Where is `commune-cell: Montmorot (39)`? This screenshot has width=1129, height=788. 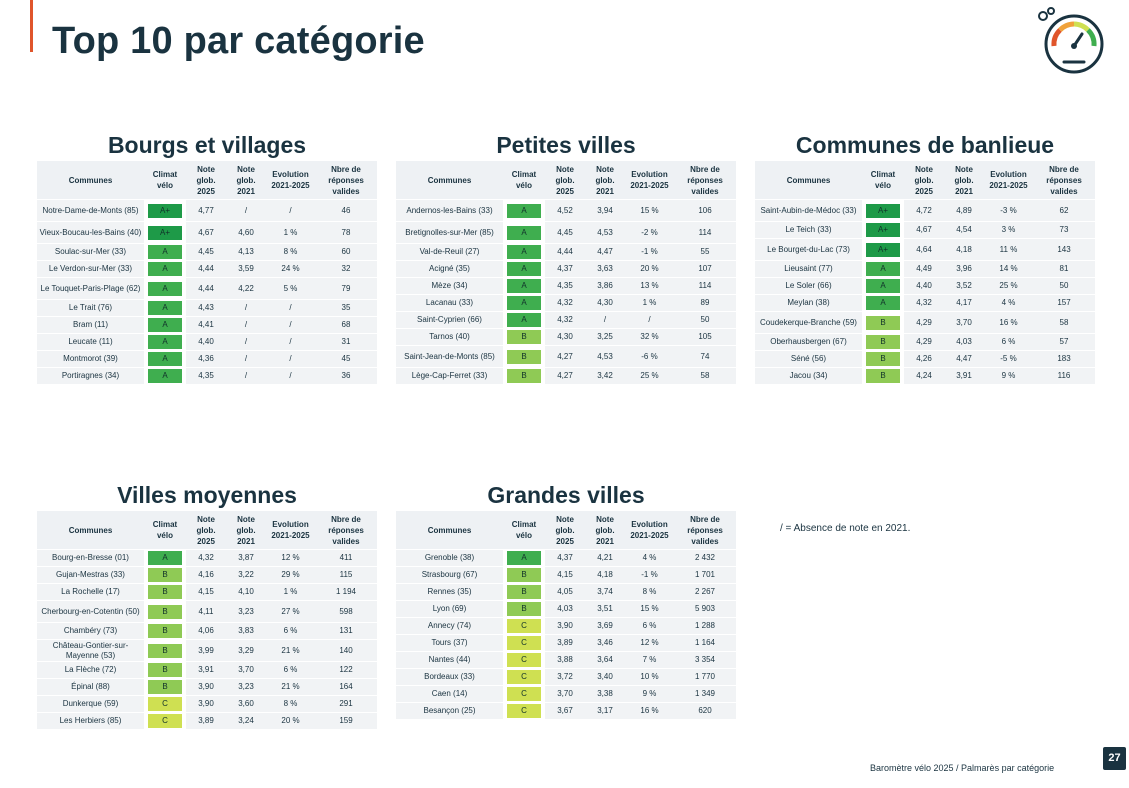 commune-cell: Montmorot (39) is located at coordinates (90, 359).